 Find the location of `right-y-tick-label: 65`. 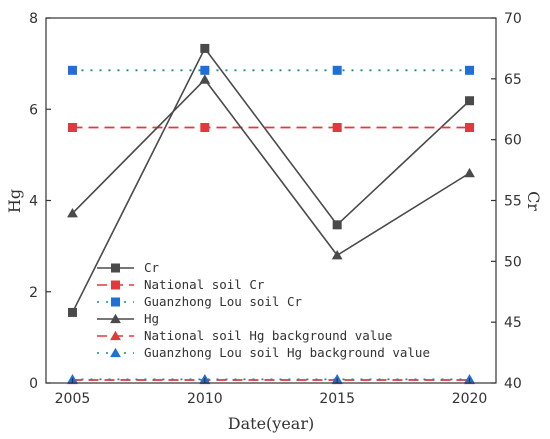

right-y-tick-label: 65 is located at coordinates (513, 80).